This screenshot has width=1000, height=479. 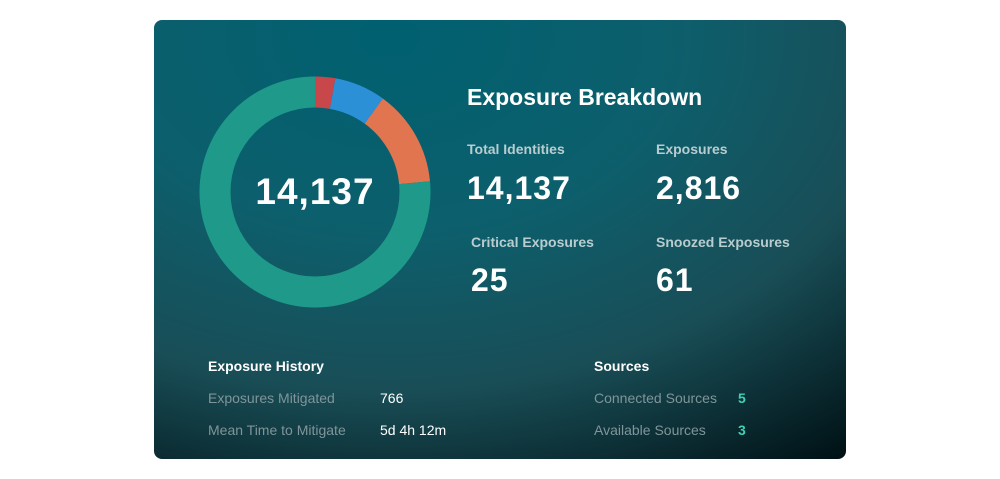 I want to click on snoozed-exposures-label: Snoozed Exposures, so click(x=723, y=242).